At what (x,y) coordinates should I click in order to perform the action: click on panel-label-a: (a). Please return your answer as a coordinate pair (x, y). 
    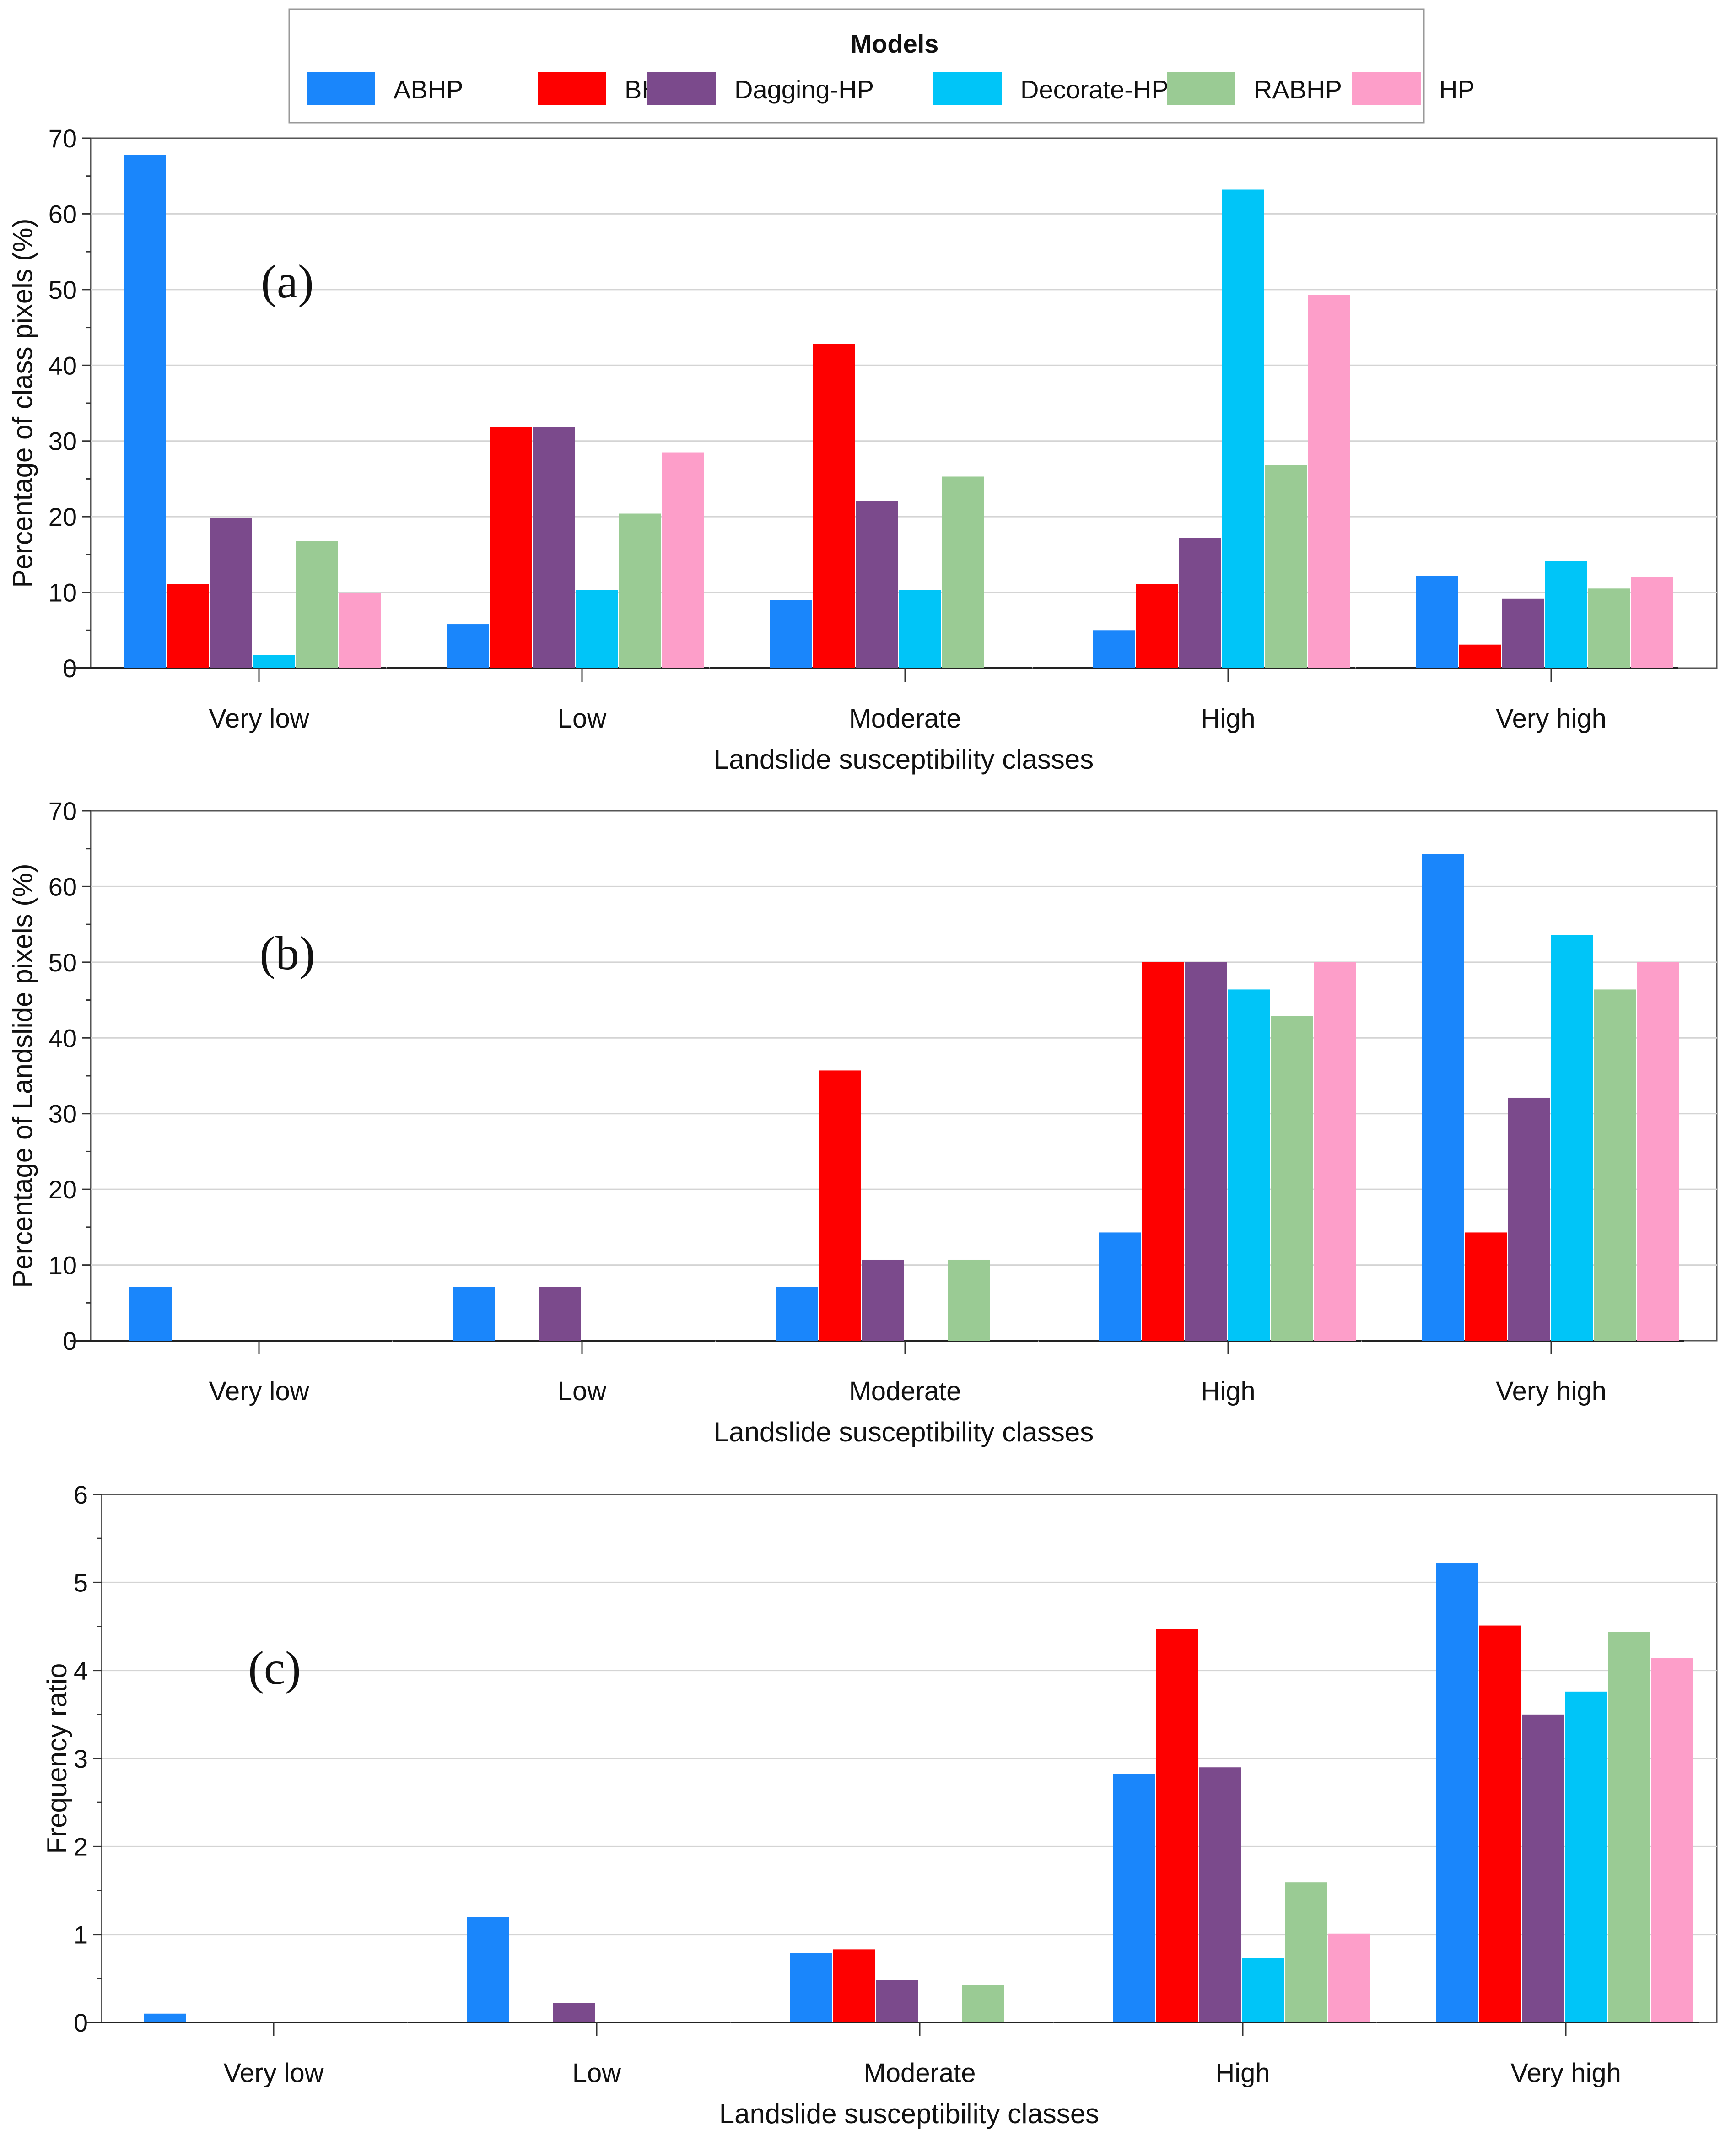
    Looking at the image, I should click on (287, 281).